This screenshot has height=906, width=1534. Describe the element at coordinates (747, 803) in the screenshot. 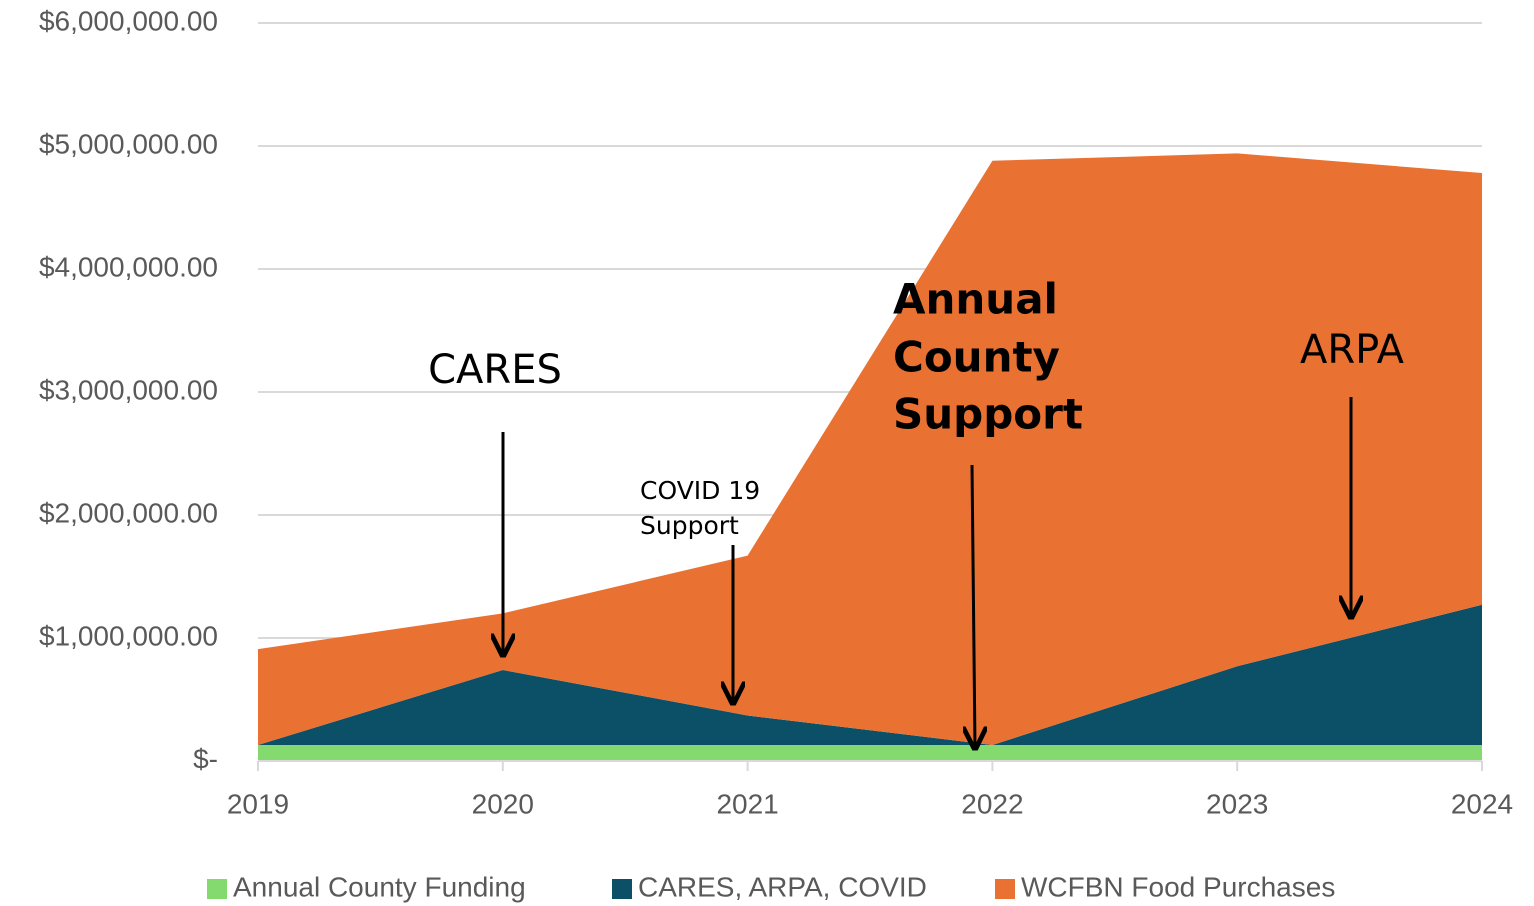

I see `x-tick-label: 2021` at that location.